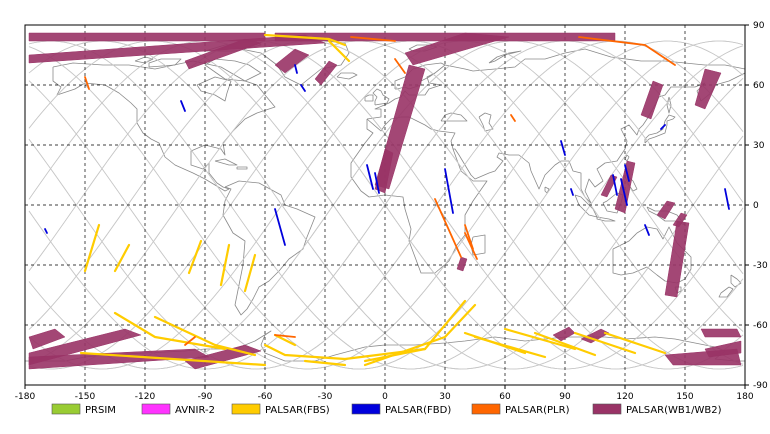 The width and height of the screenshot is (770, 434). I want to click on x-tick-label: -60, so click(265, 397).